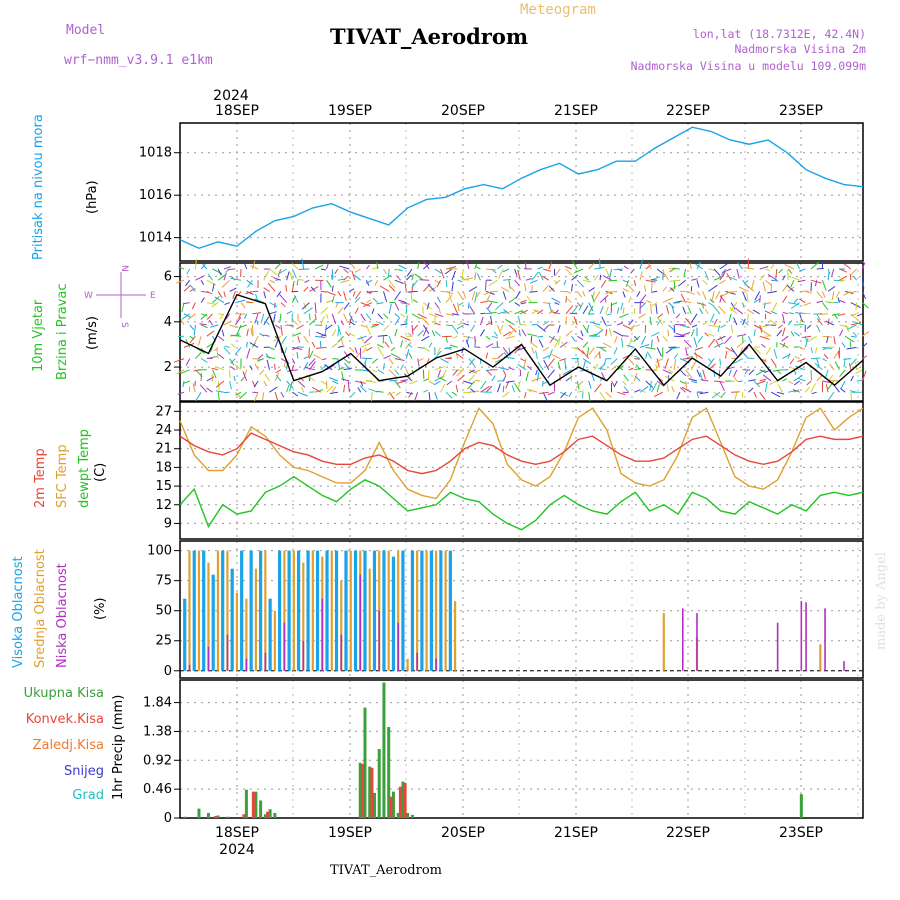 The height and width of the screenshot is (900, 900). I want to click on temp-unit: (C), so click(100, 472).